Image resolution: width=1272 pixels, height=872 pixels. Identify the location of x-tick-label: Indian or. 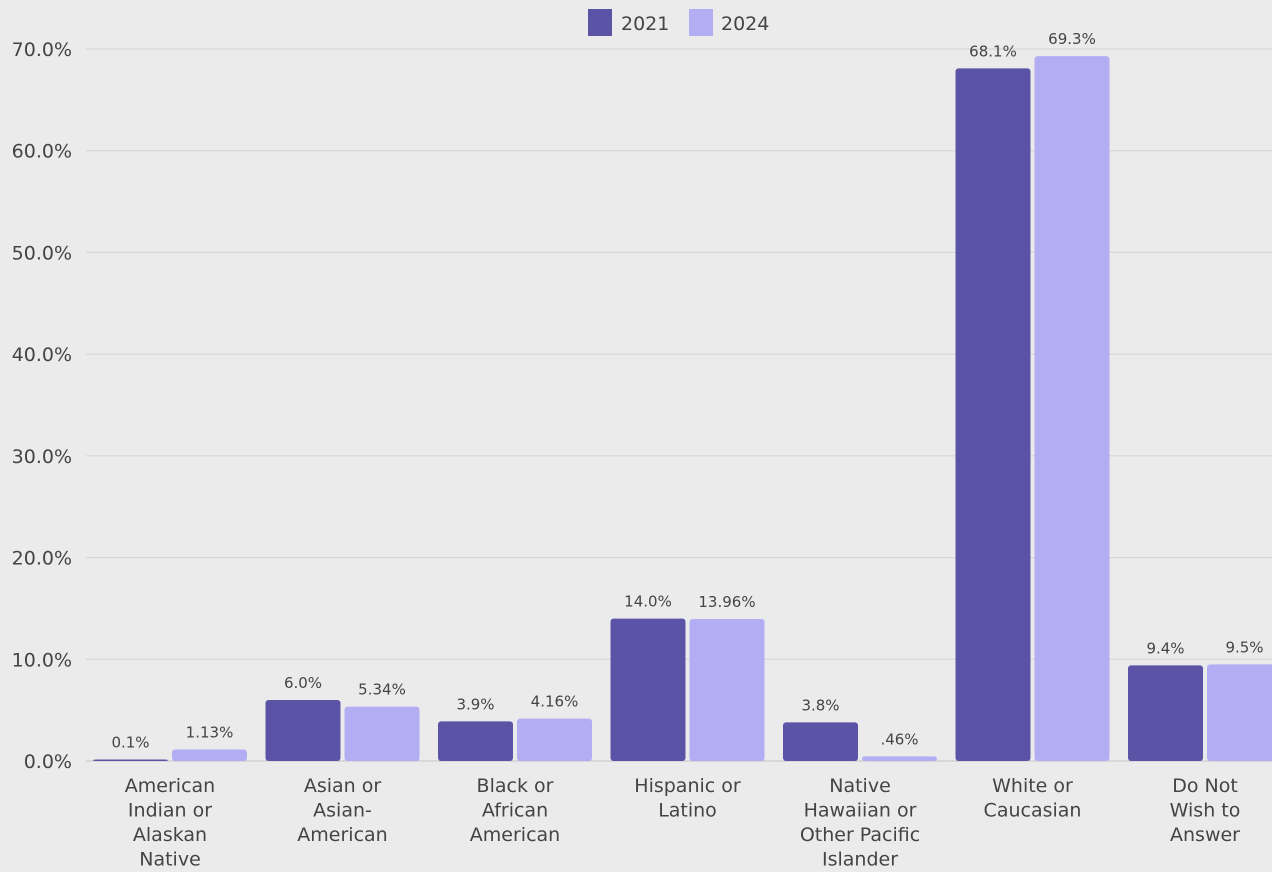
(170, 811).